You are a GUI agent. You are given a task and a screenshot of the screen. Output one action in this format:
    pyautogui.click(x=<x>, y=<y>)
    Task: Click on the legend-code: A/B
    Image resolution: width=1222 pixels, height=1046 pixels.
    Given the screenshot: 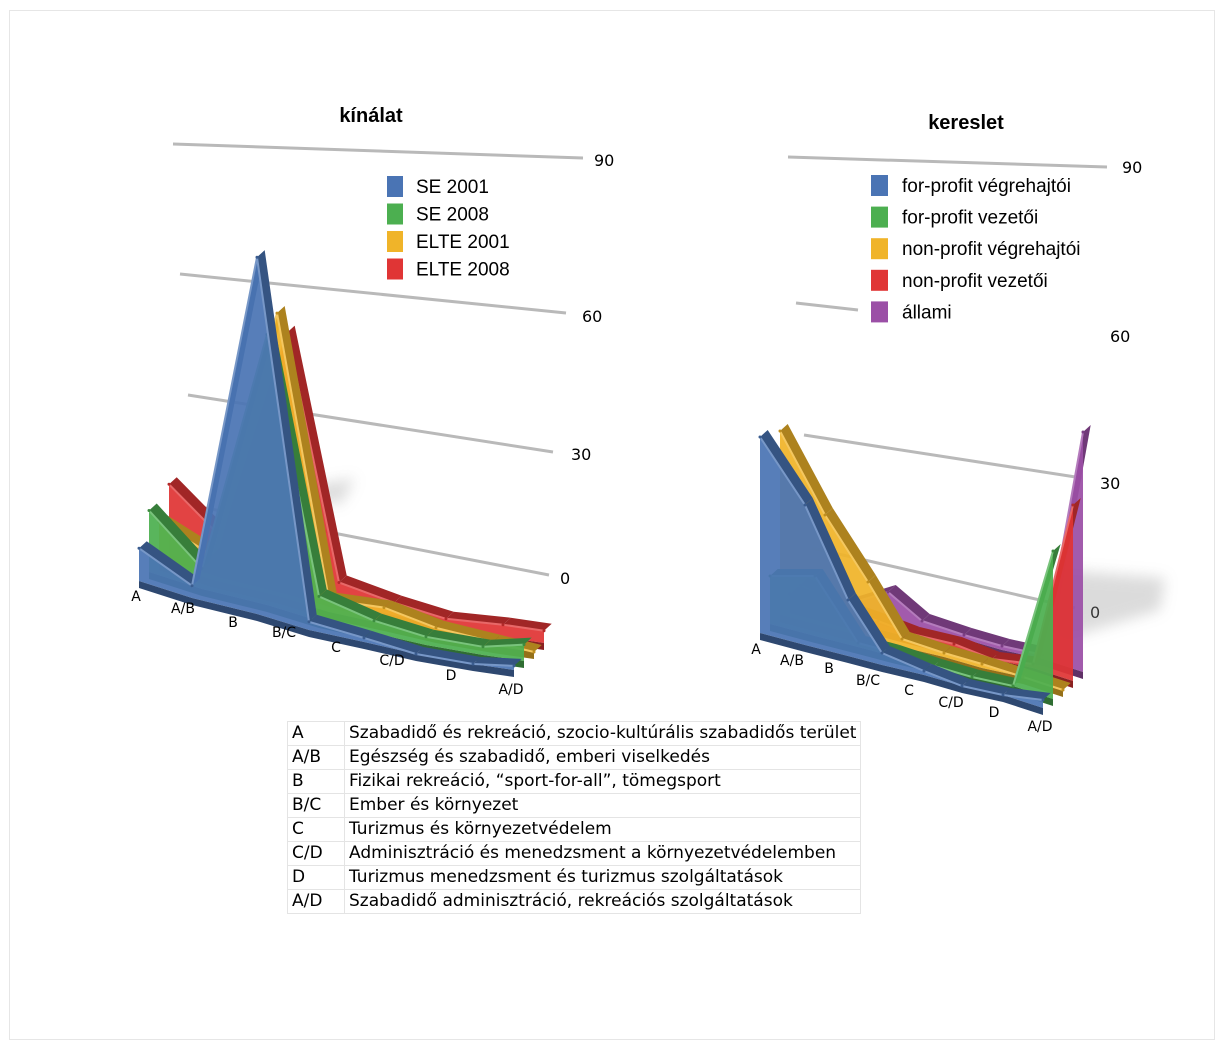 What is the action you would take?
    pyautogui.click(x=316, y=757)
    